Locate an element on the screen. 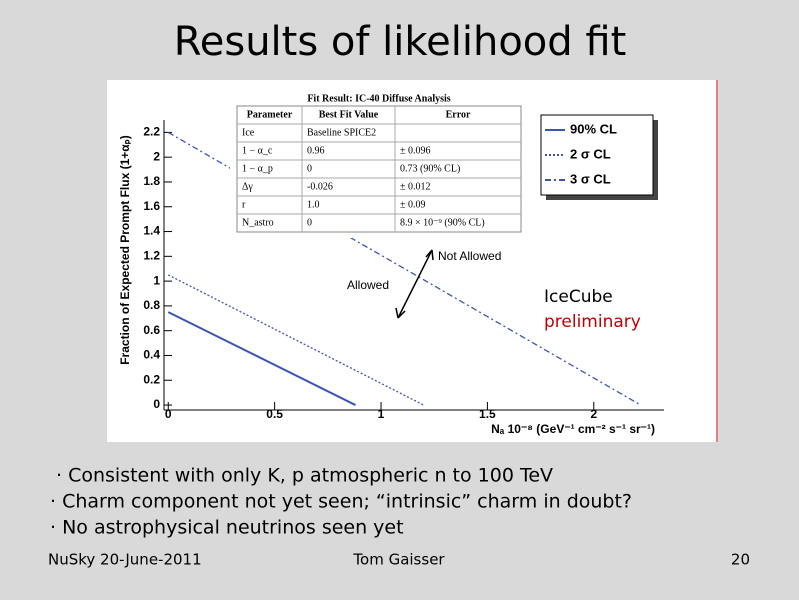 The height and width of the screenshot is (600, 799). y-tick-label: 2 is located at coordinates (156, 156).